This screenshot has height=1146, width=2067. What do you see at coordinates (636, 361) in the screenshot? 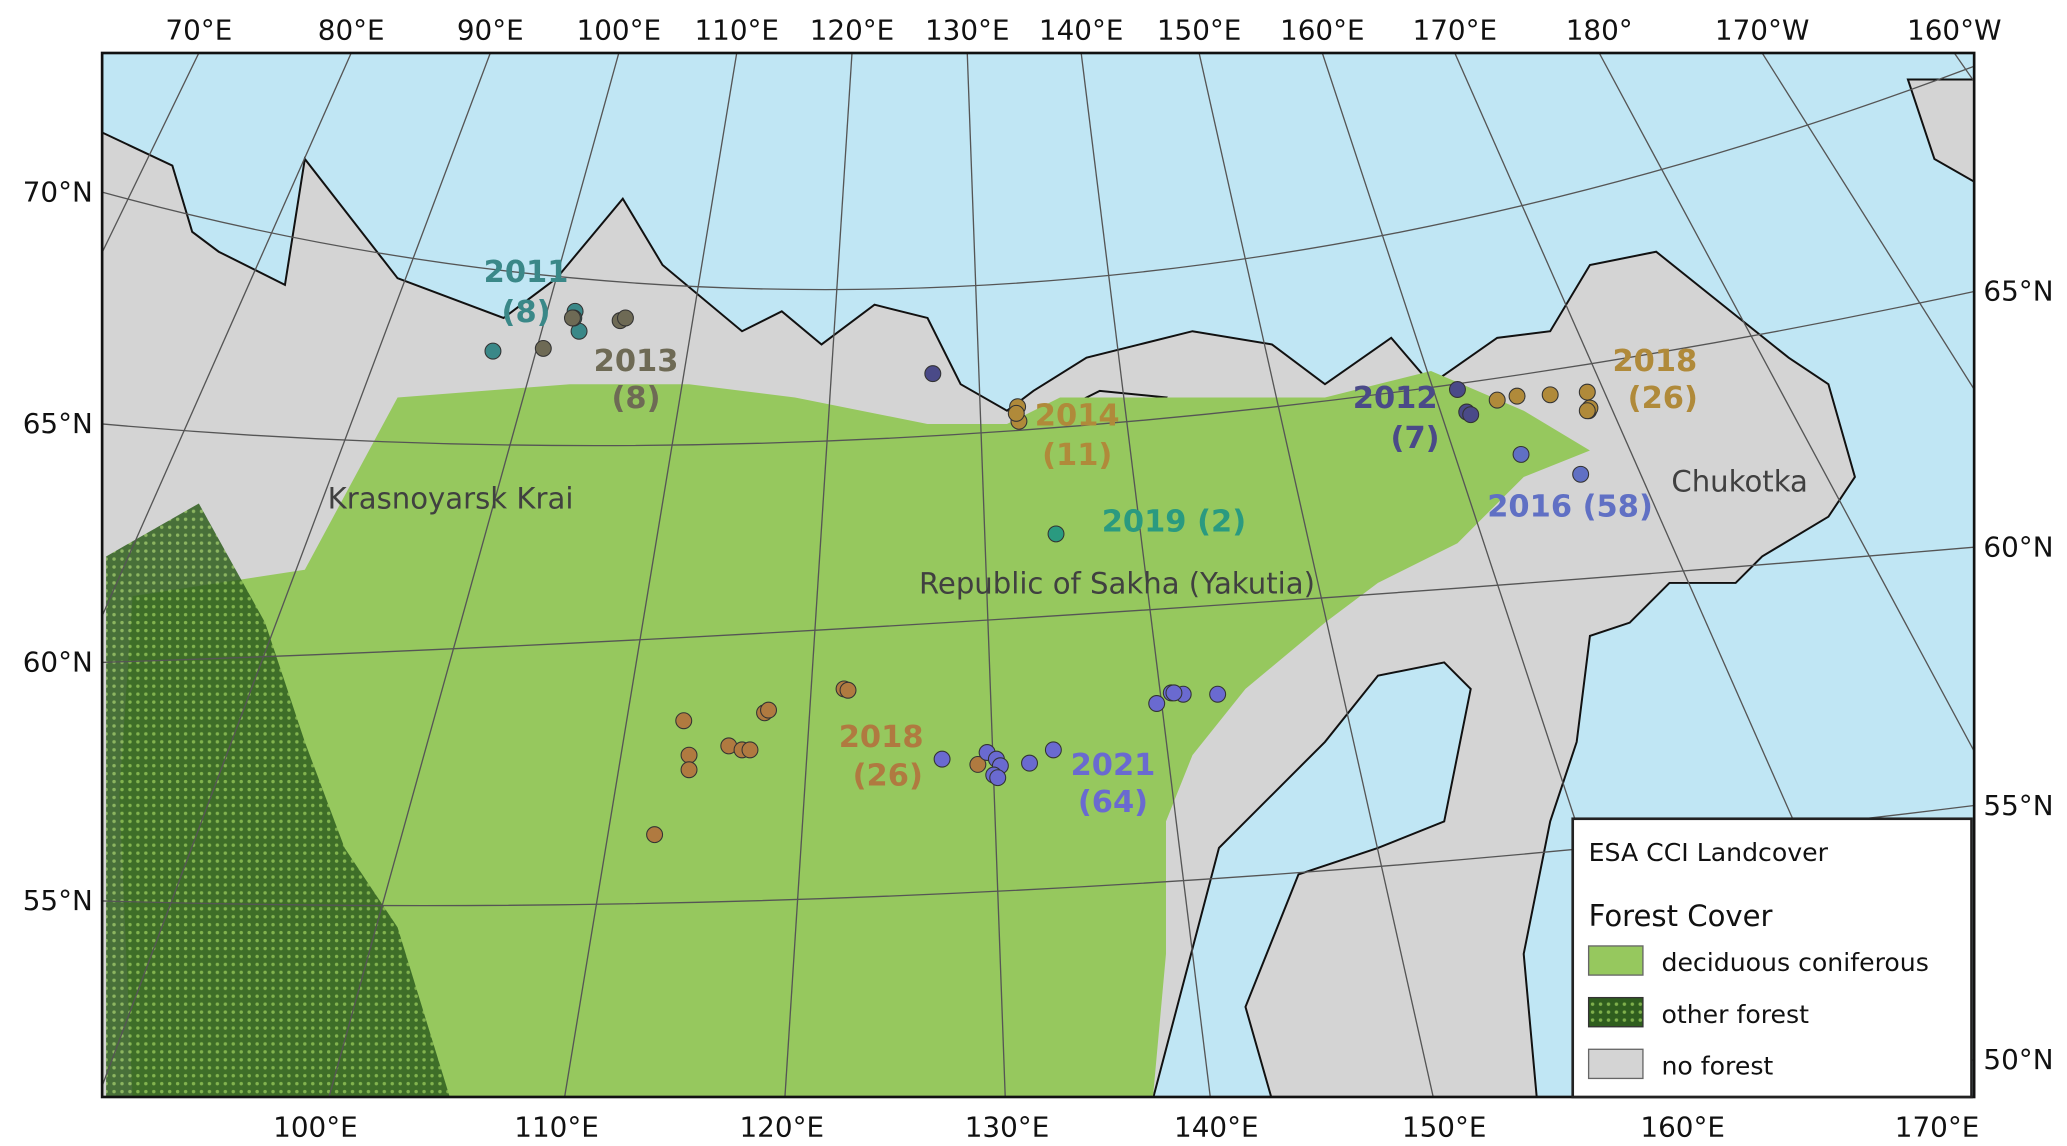
I see `label-2013: 2013` at bounding box center [636, 361].